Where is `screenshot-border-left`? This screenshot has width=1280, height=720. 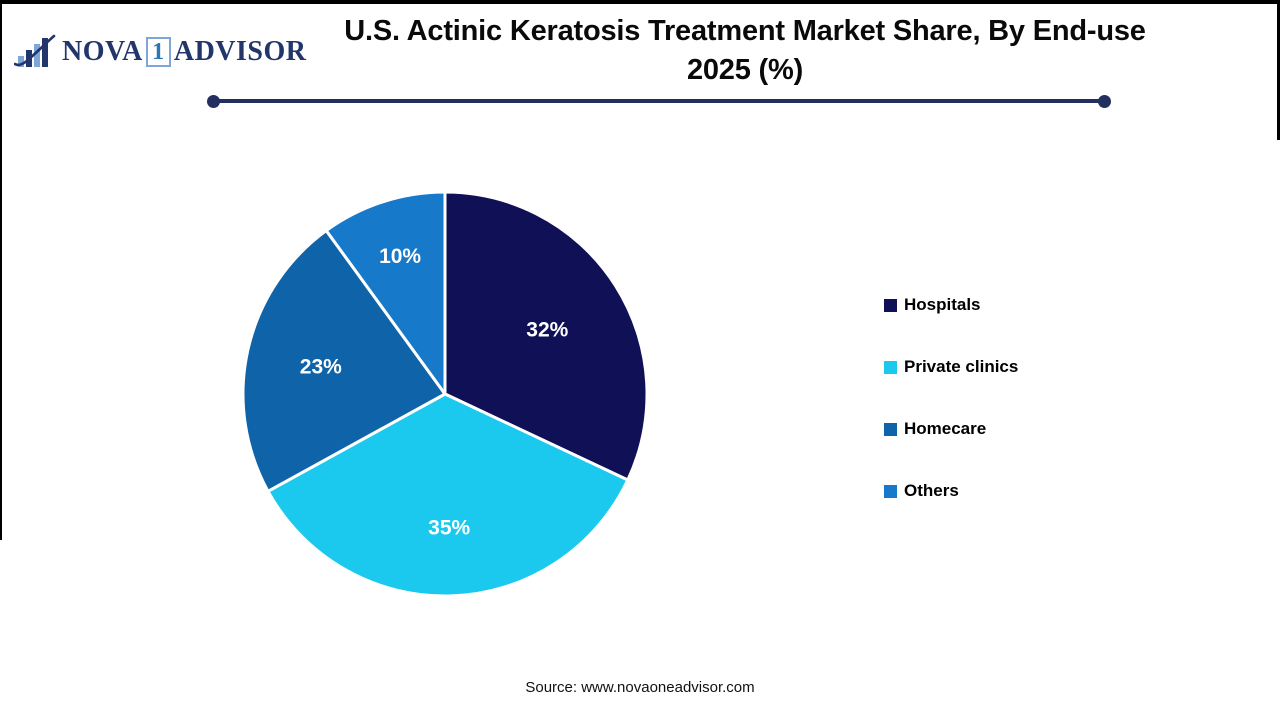
screenshot-border-left is located at coordinates (1, 270).